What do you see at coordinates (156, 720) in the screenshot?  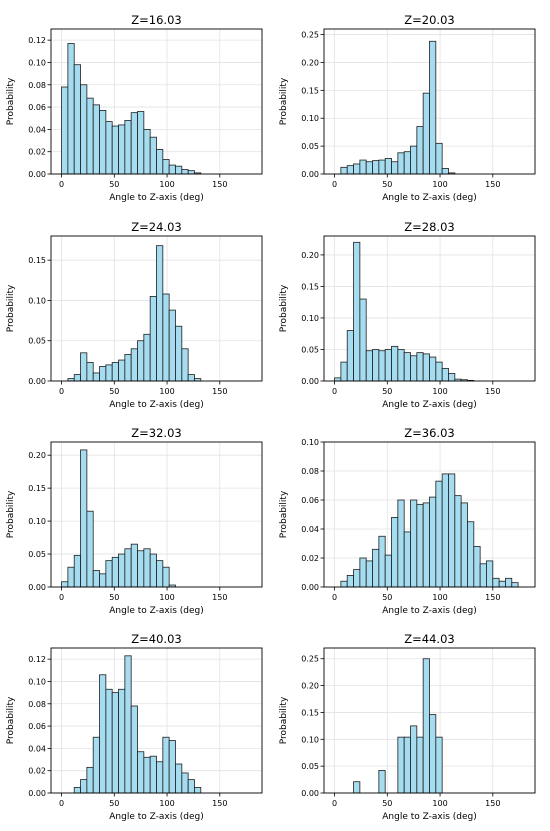 I see `plot-frame` at bounding box center [156, 720].